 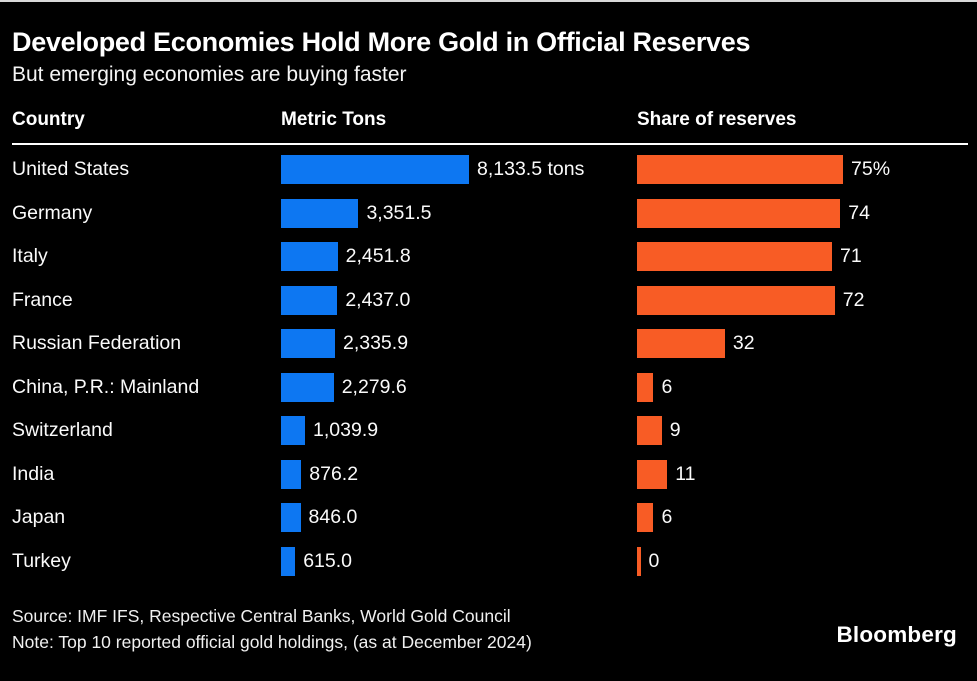 I want to click on table-row: Russian Federation 2,335.9 32, so click(x=488, y=344).